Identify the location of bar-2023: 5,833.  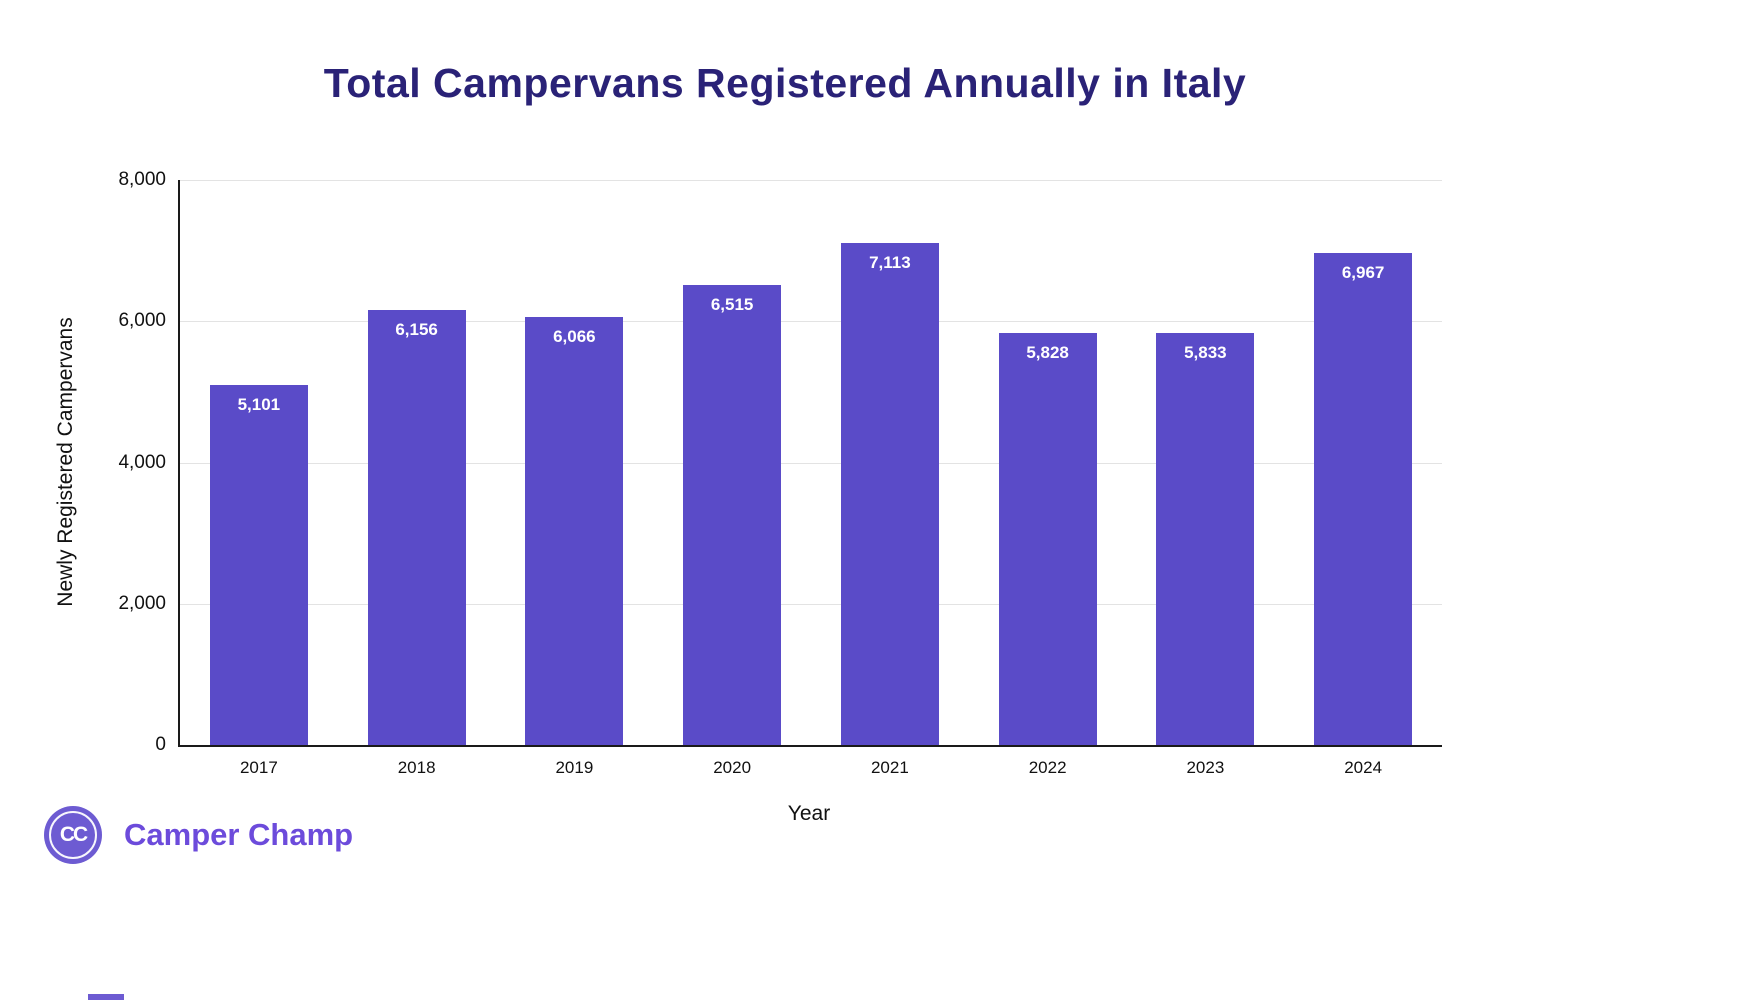
(1205, 539).